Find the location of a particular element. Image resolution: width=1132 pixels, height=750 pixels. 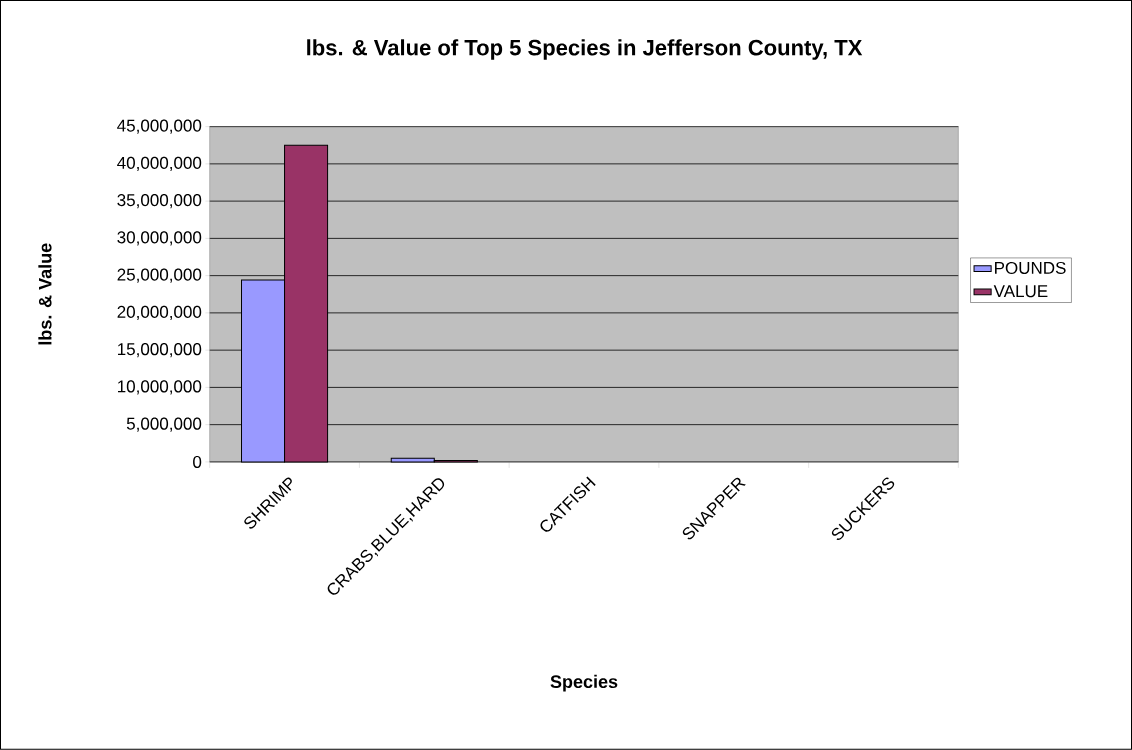

y-tick-label: 25,000,000 is located at coordinates (159, 275).